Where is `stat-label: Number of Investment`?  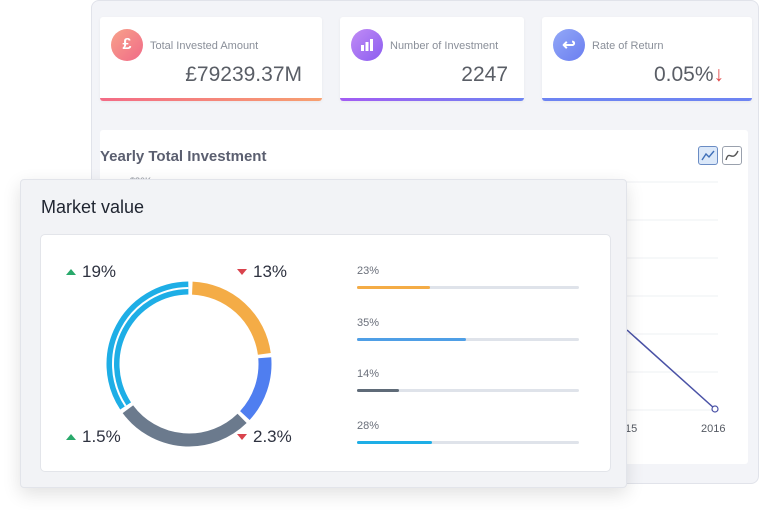 stat-label: Number of Investment is located at coordinates (444, 46).